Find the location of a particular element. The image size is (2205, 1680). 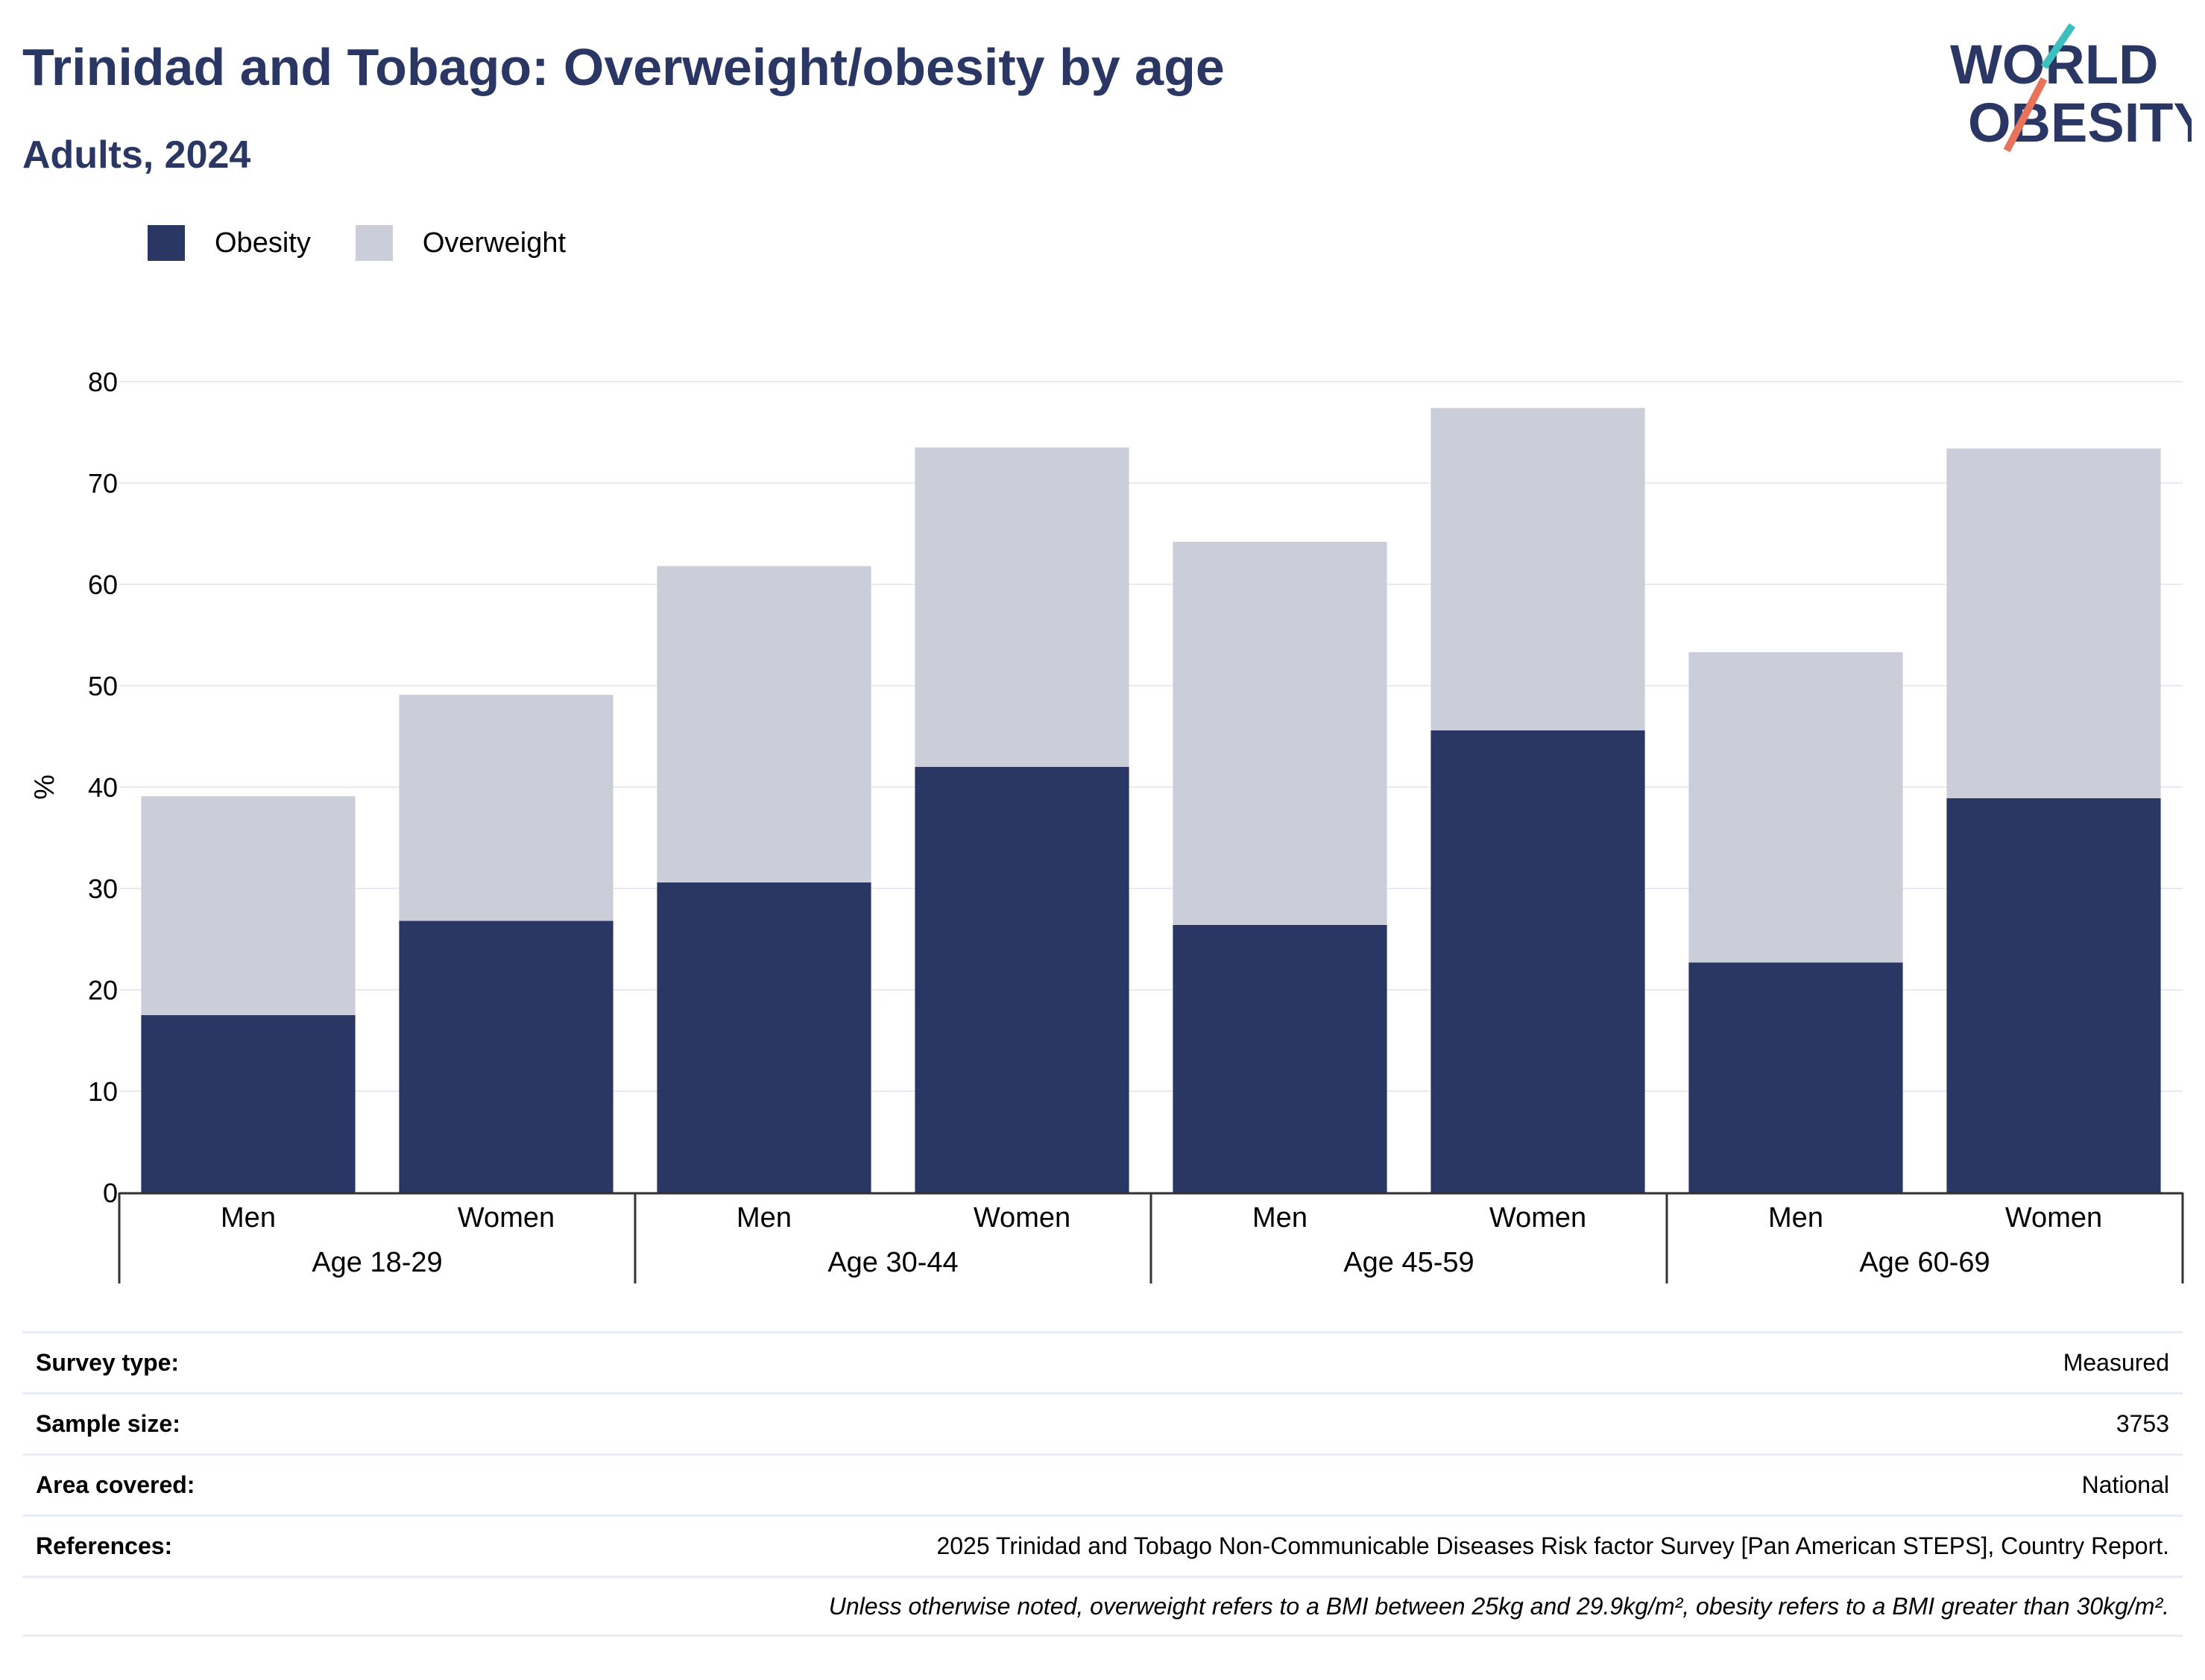

y-tick-label: 20 is located at coordinates (103, 990).